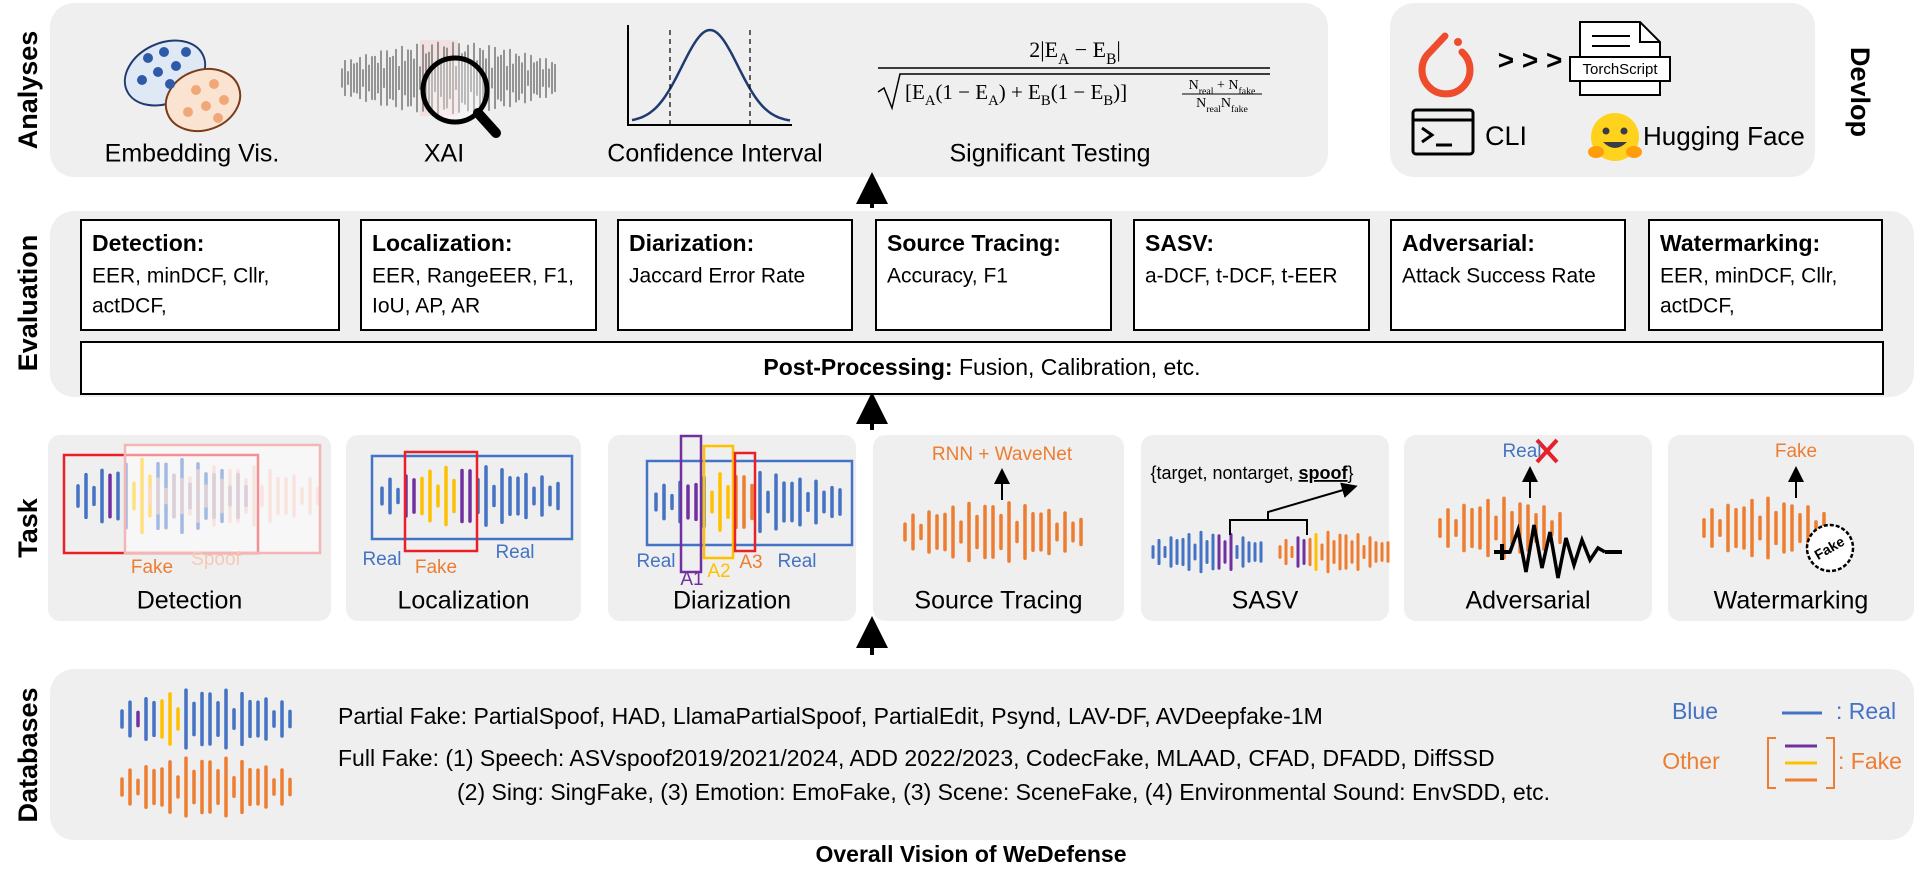 The width and height of the screenshot is (1920, 886). What do you see at coordinates (750, 562) in the screenshot?
I see `task-label: A3` at bounding box center [750, 562].